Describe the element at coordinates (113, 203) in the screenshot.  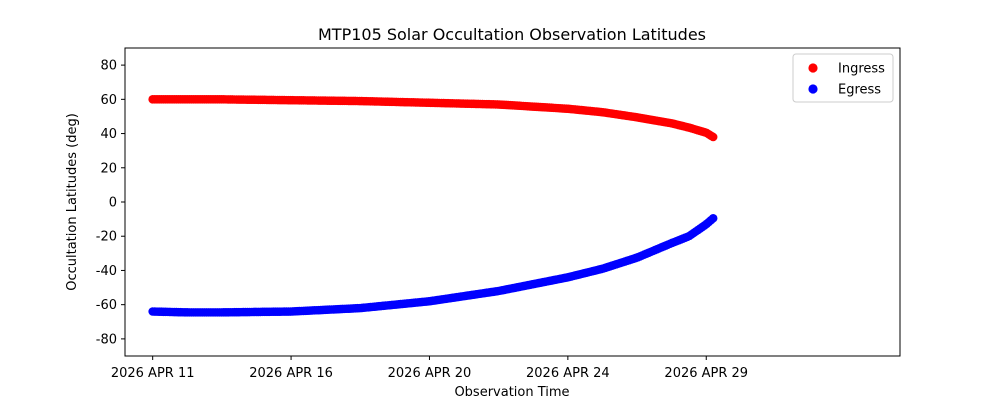
I see `y-tick-label: 0` at that location.